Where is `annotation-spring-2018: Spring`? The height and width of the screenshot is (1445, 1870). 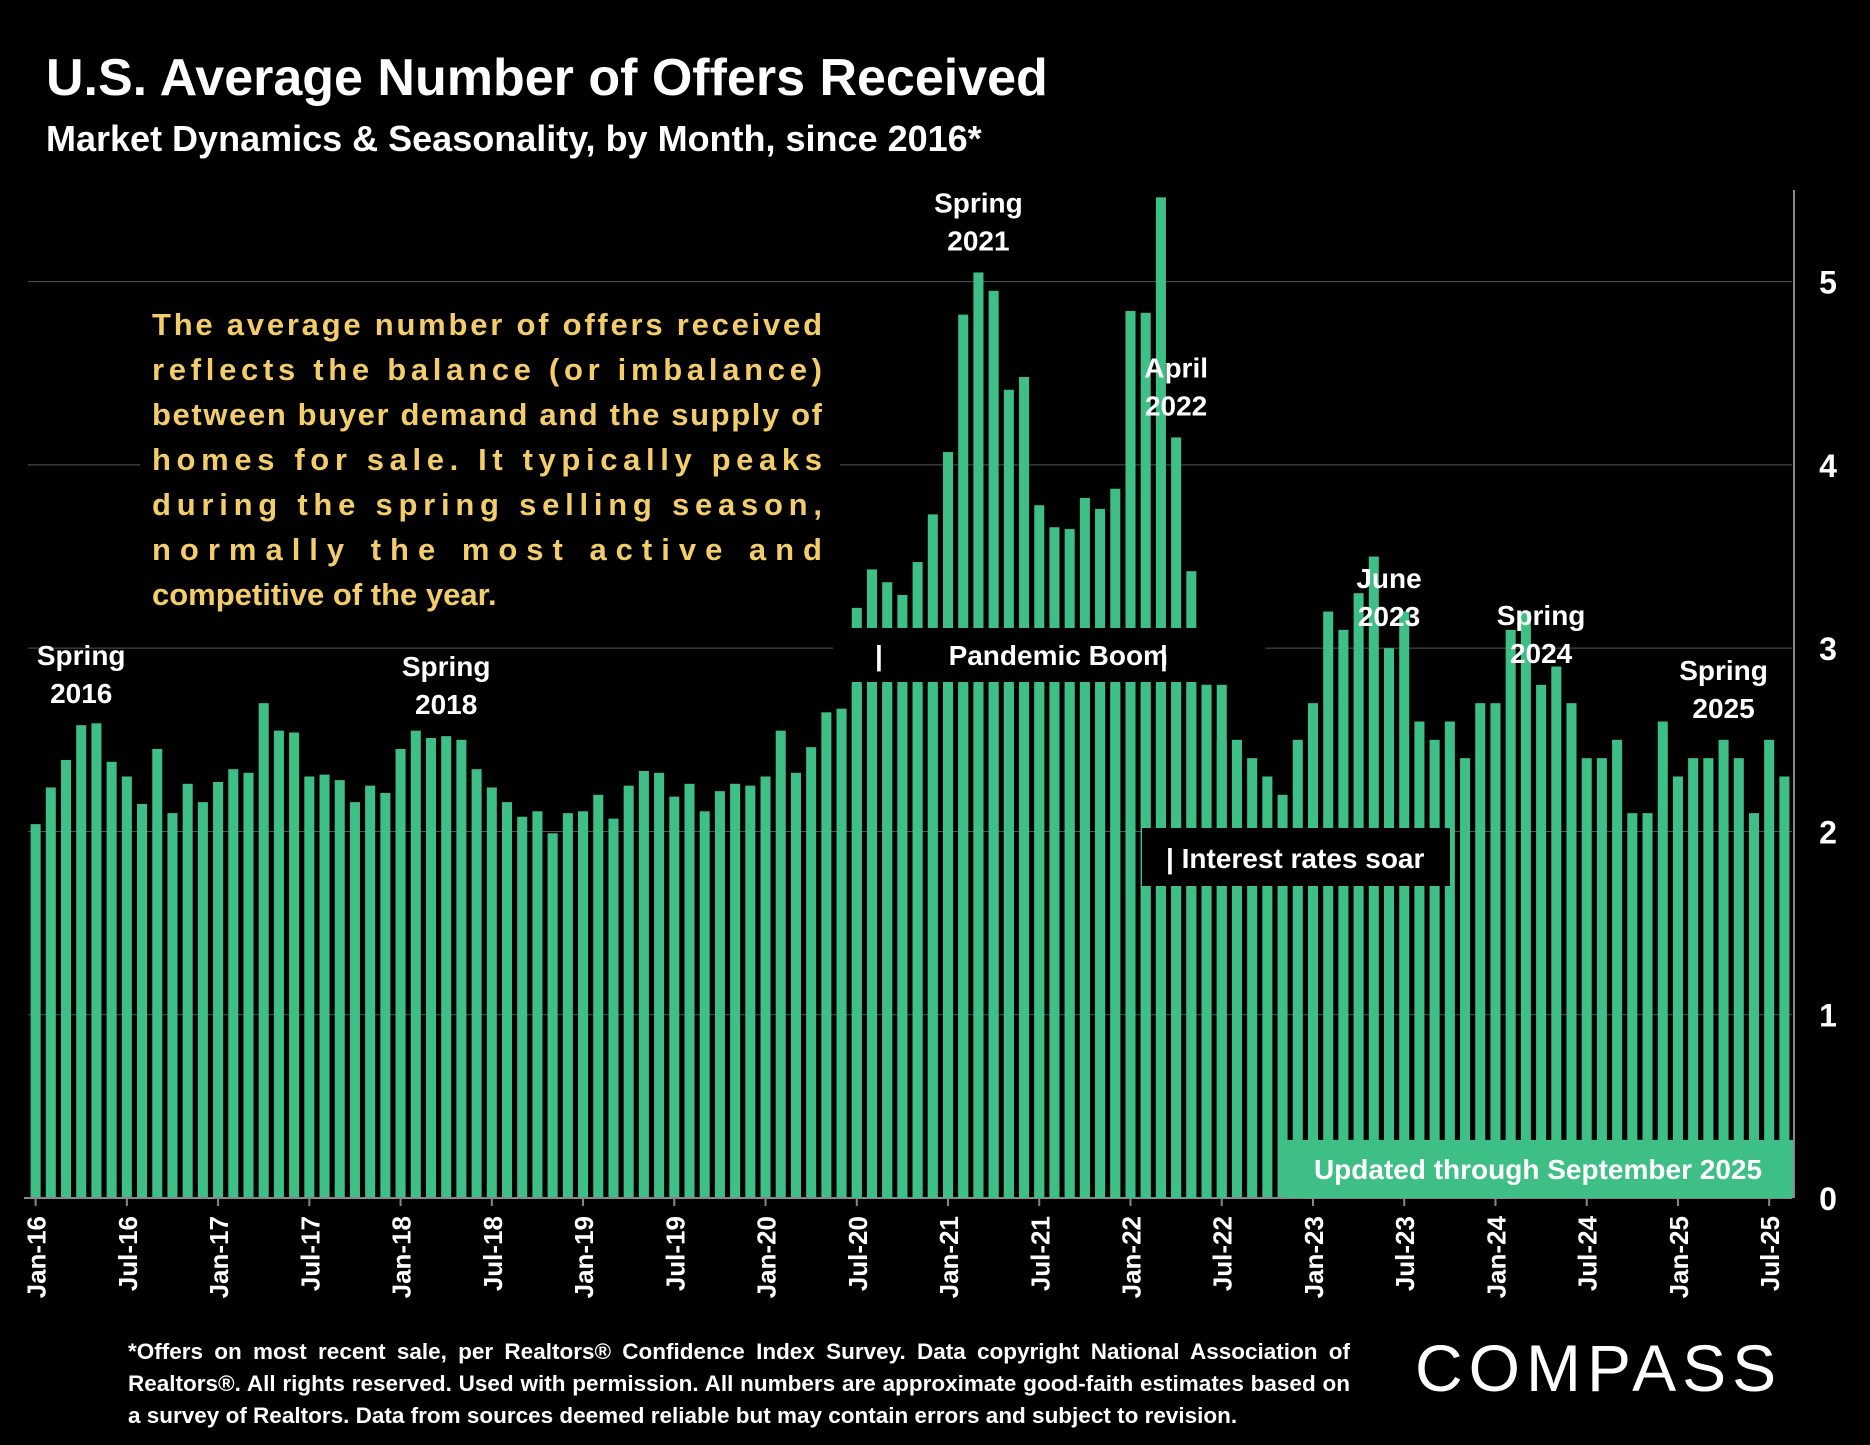 annotation-spring-2018: Spring is located at coordinates (446, 666).